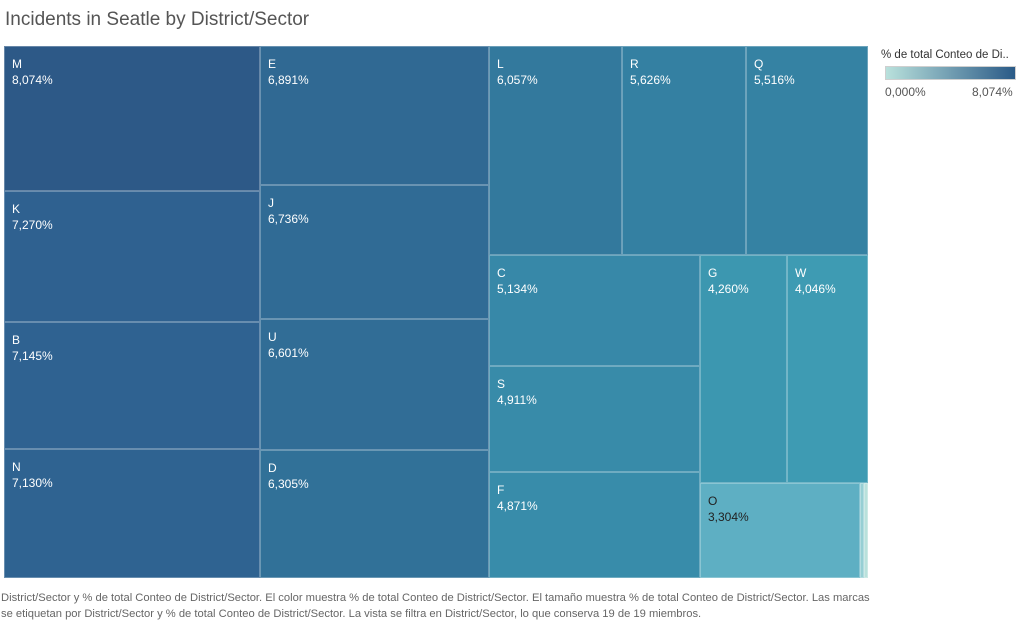 The width and height of the screenshot is (1021, 640). Describe the element at coordinates (32, 356) in the screenshot. I see `cell-value-label: 7,145%` at that location.